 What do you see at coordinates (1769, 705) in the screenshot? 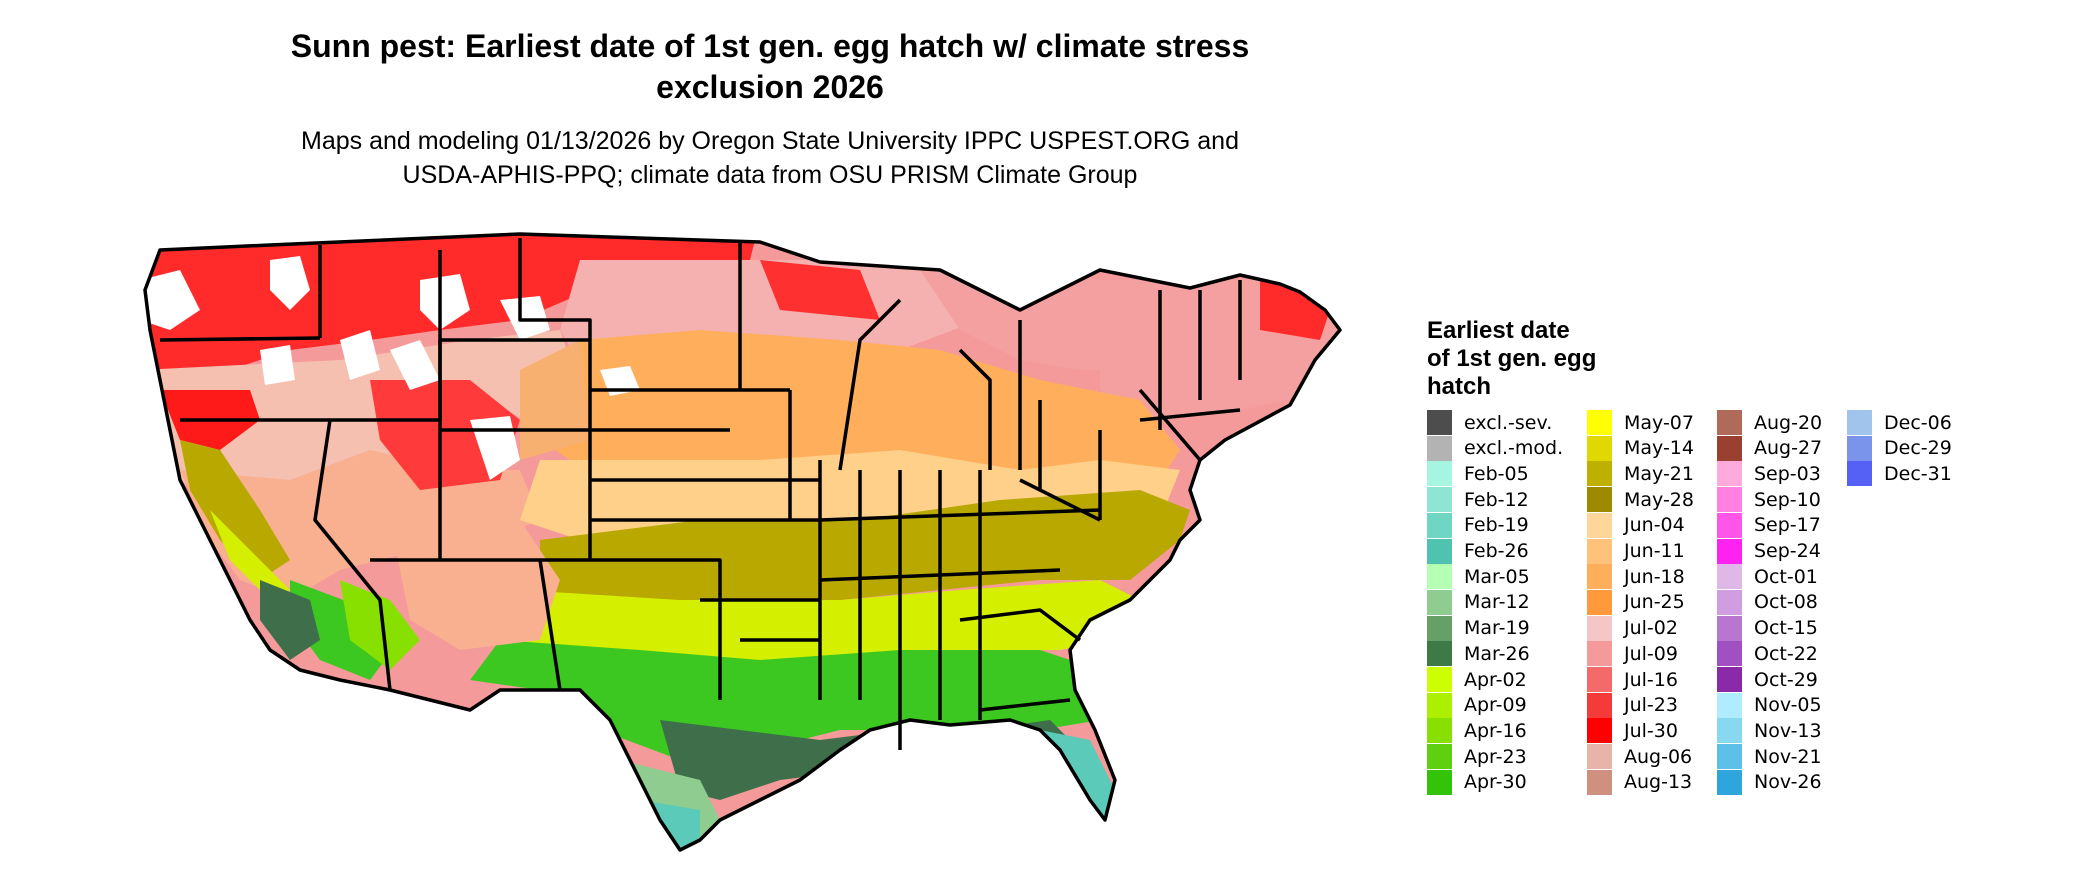
I see `legend-item: Nov-05` at bounding box center [1769, 705].